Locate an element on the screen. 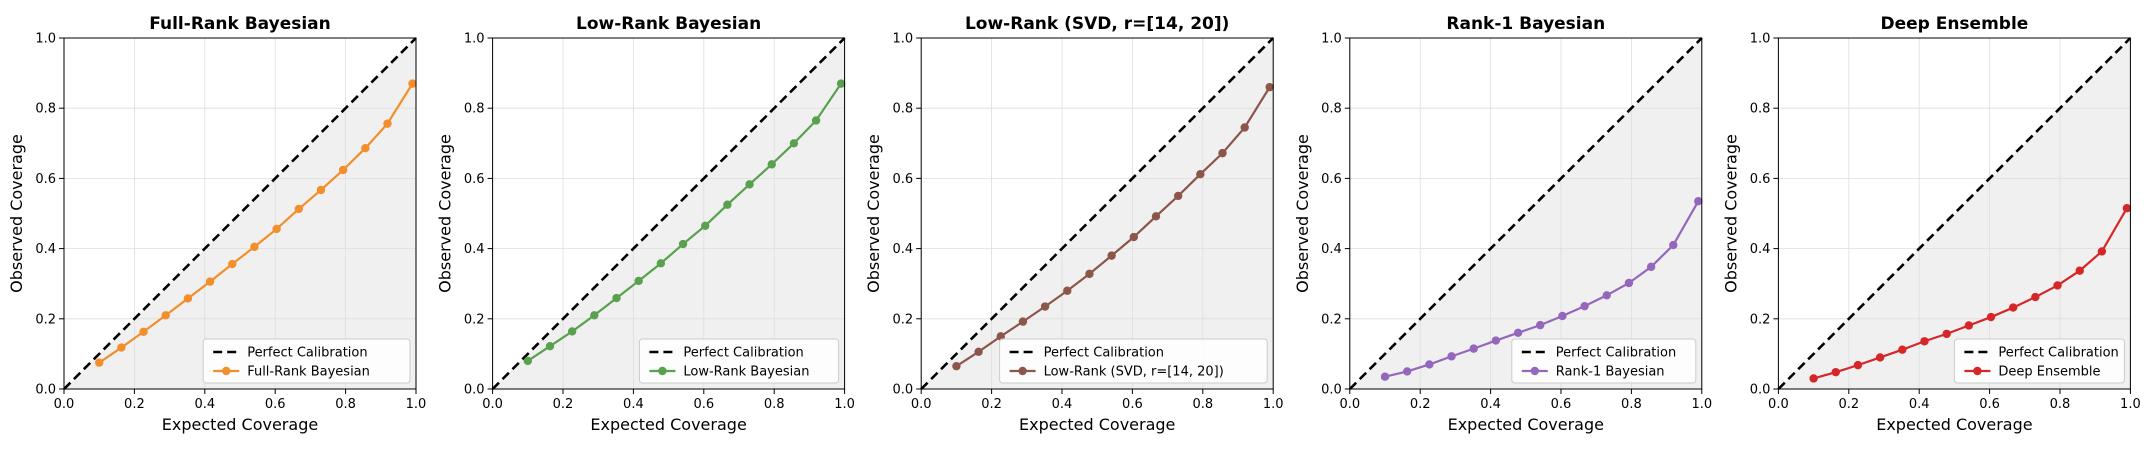 The height and width of the screenshot is (456, 2152). perfect-calibration-line is located at coordinates (240, 213).